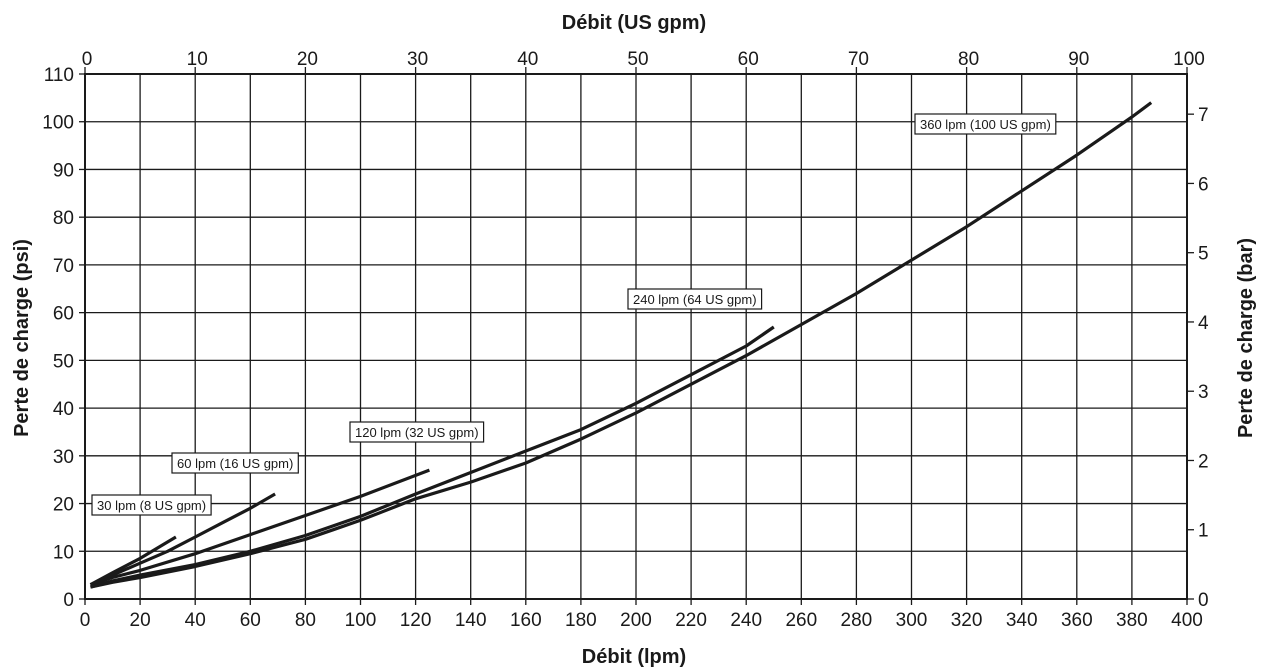 Image resolution: width=1263 pixels, height=671 pixels. I want to click on series-label: 240 lpm (64 US gpm), so click(695, 299).